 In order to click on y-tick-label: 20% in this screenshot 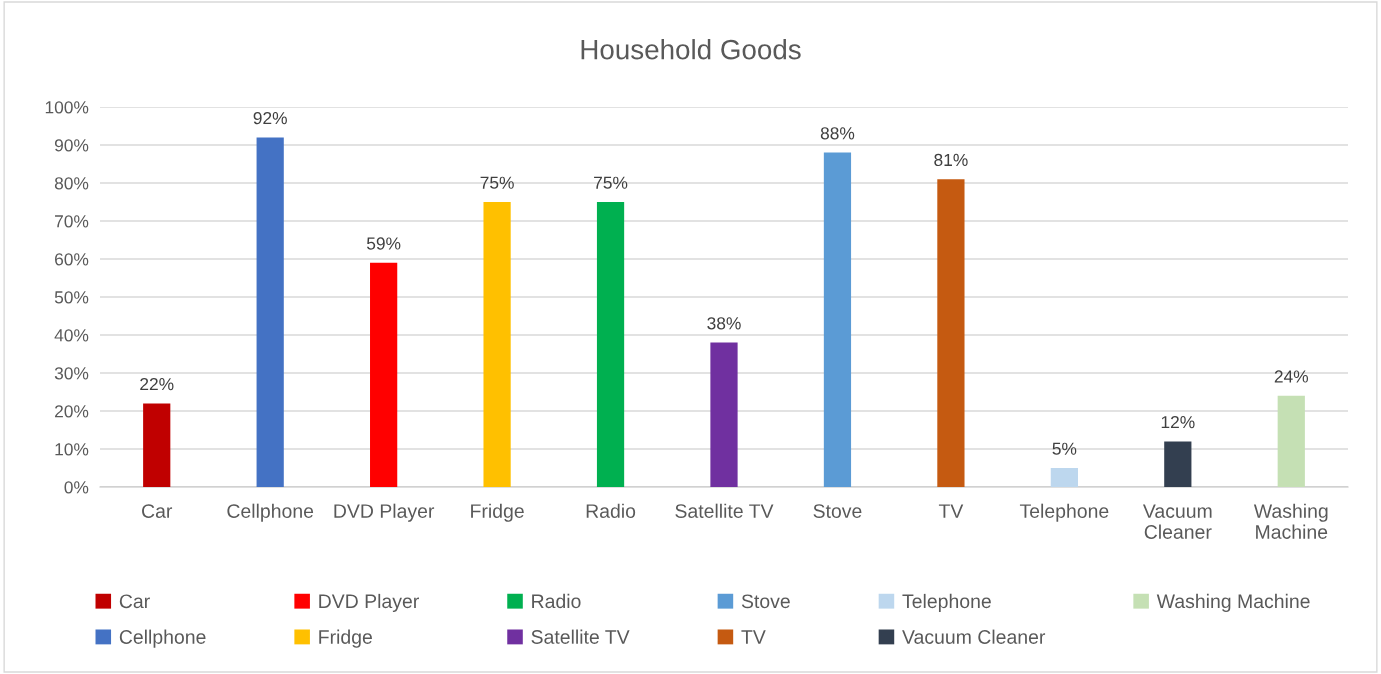, I will do `click(72, 411)`.